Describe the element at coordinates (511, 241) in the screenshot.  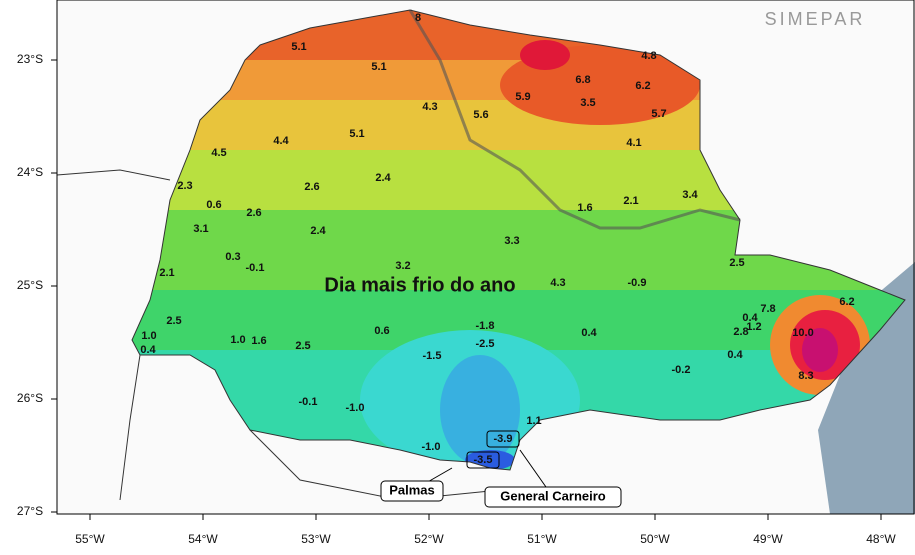
I see `station-value: 3.3` at that location.